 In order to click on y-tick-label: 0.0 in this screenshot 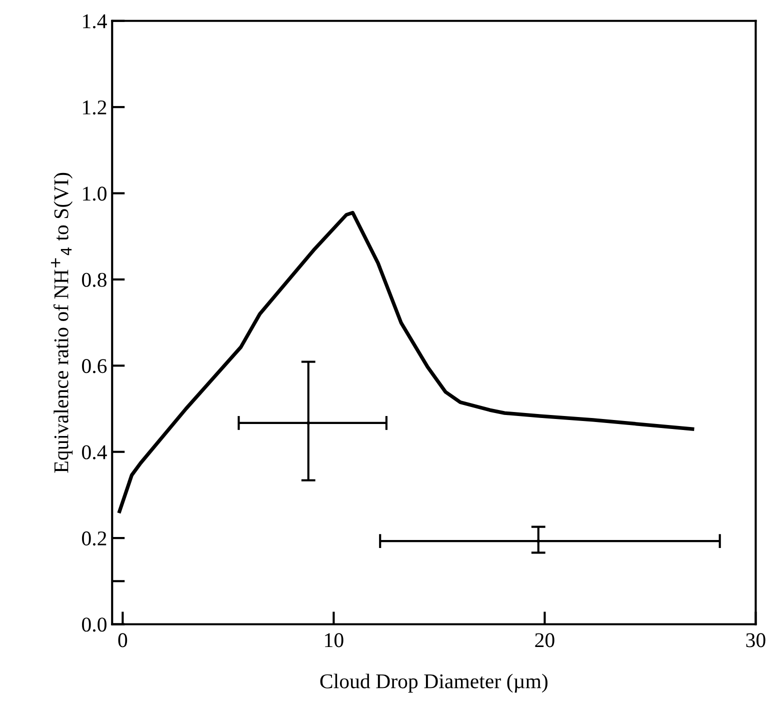, I will do `click(94, 625)`.